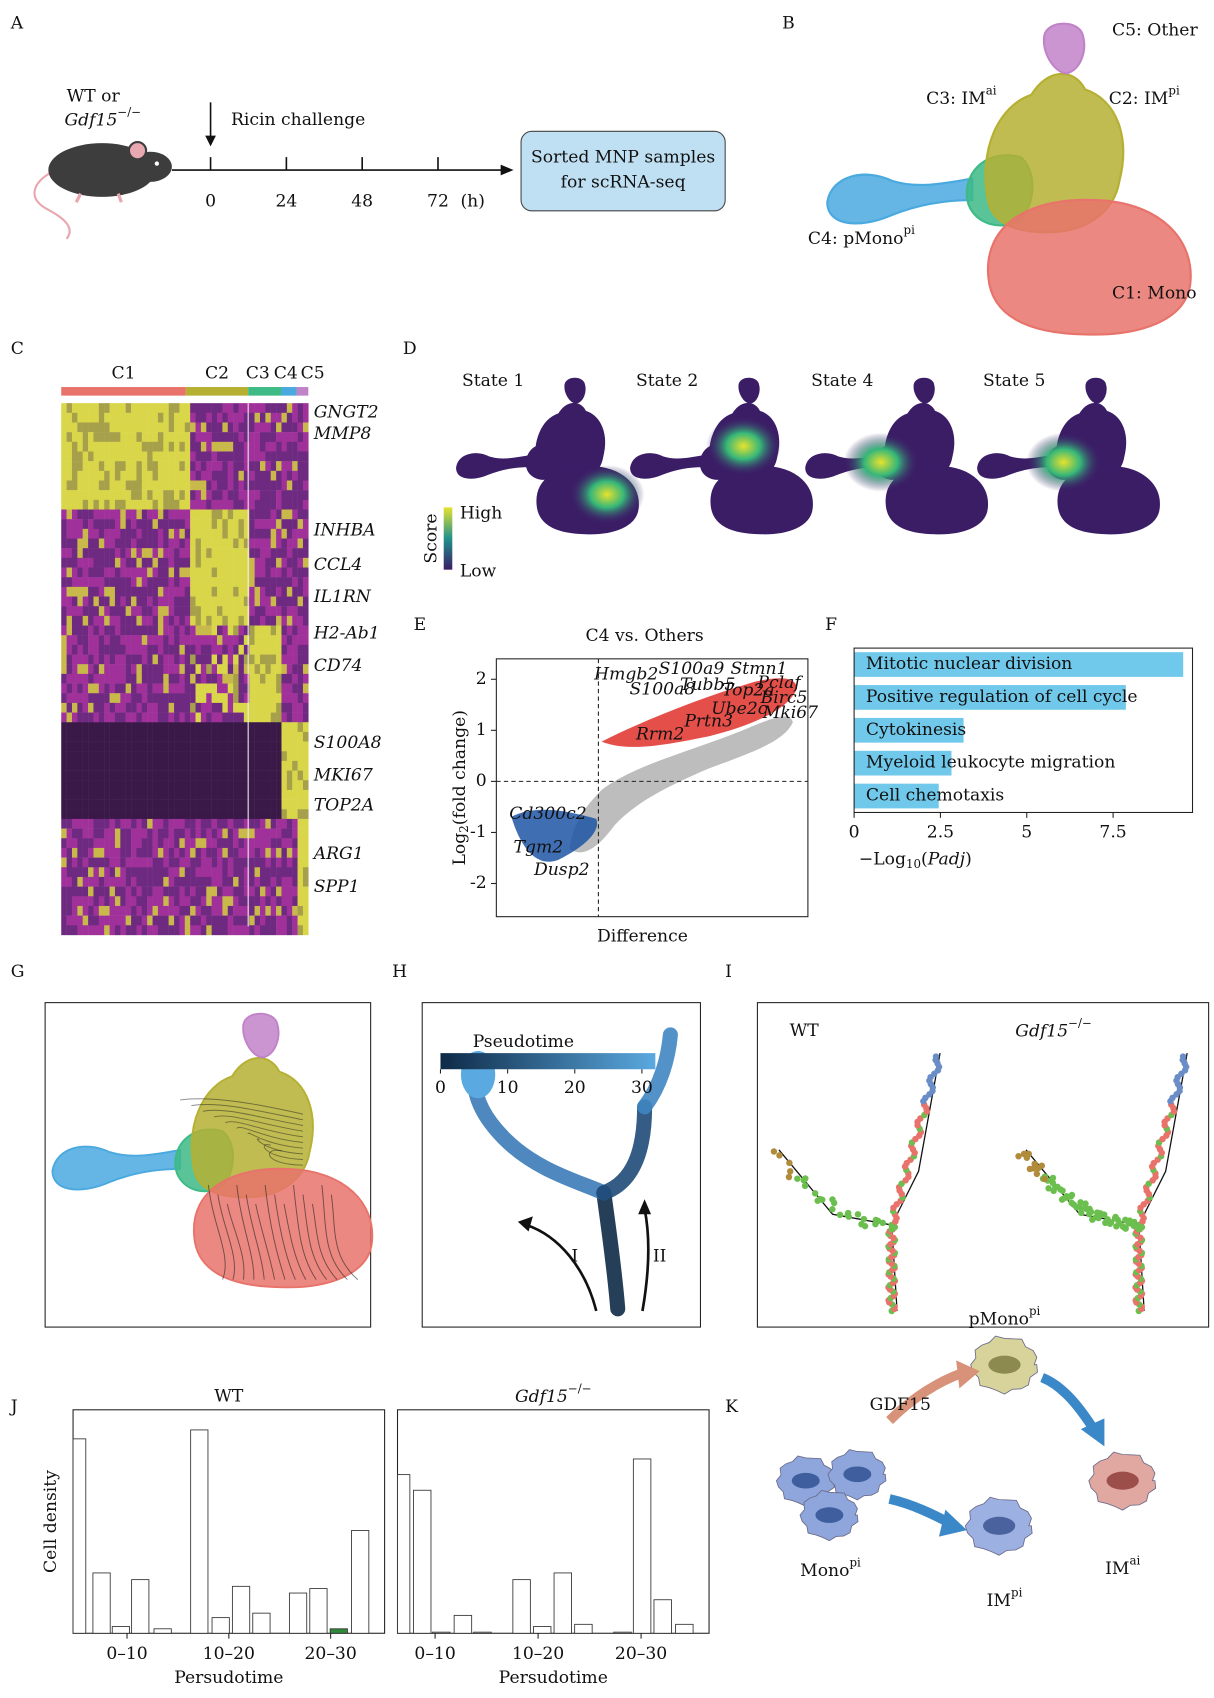  I want to click on branch-arrow, so click(561, 1268).